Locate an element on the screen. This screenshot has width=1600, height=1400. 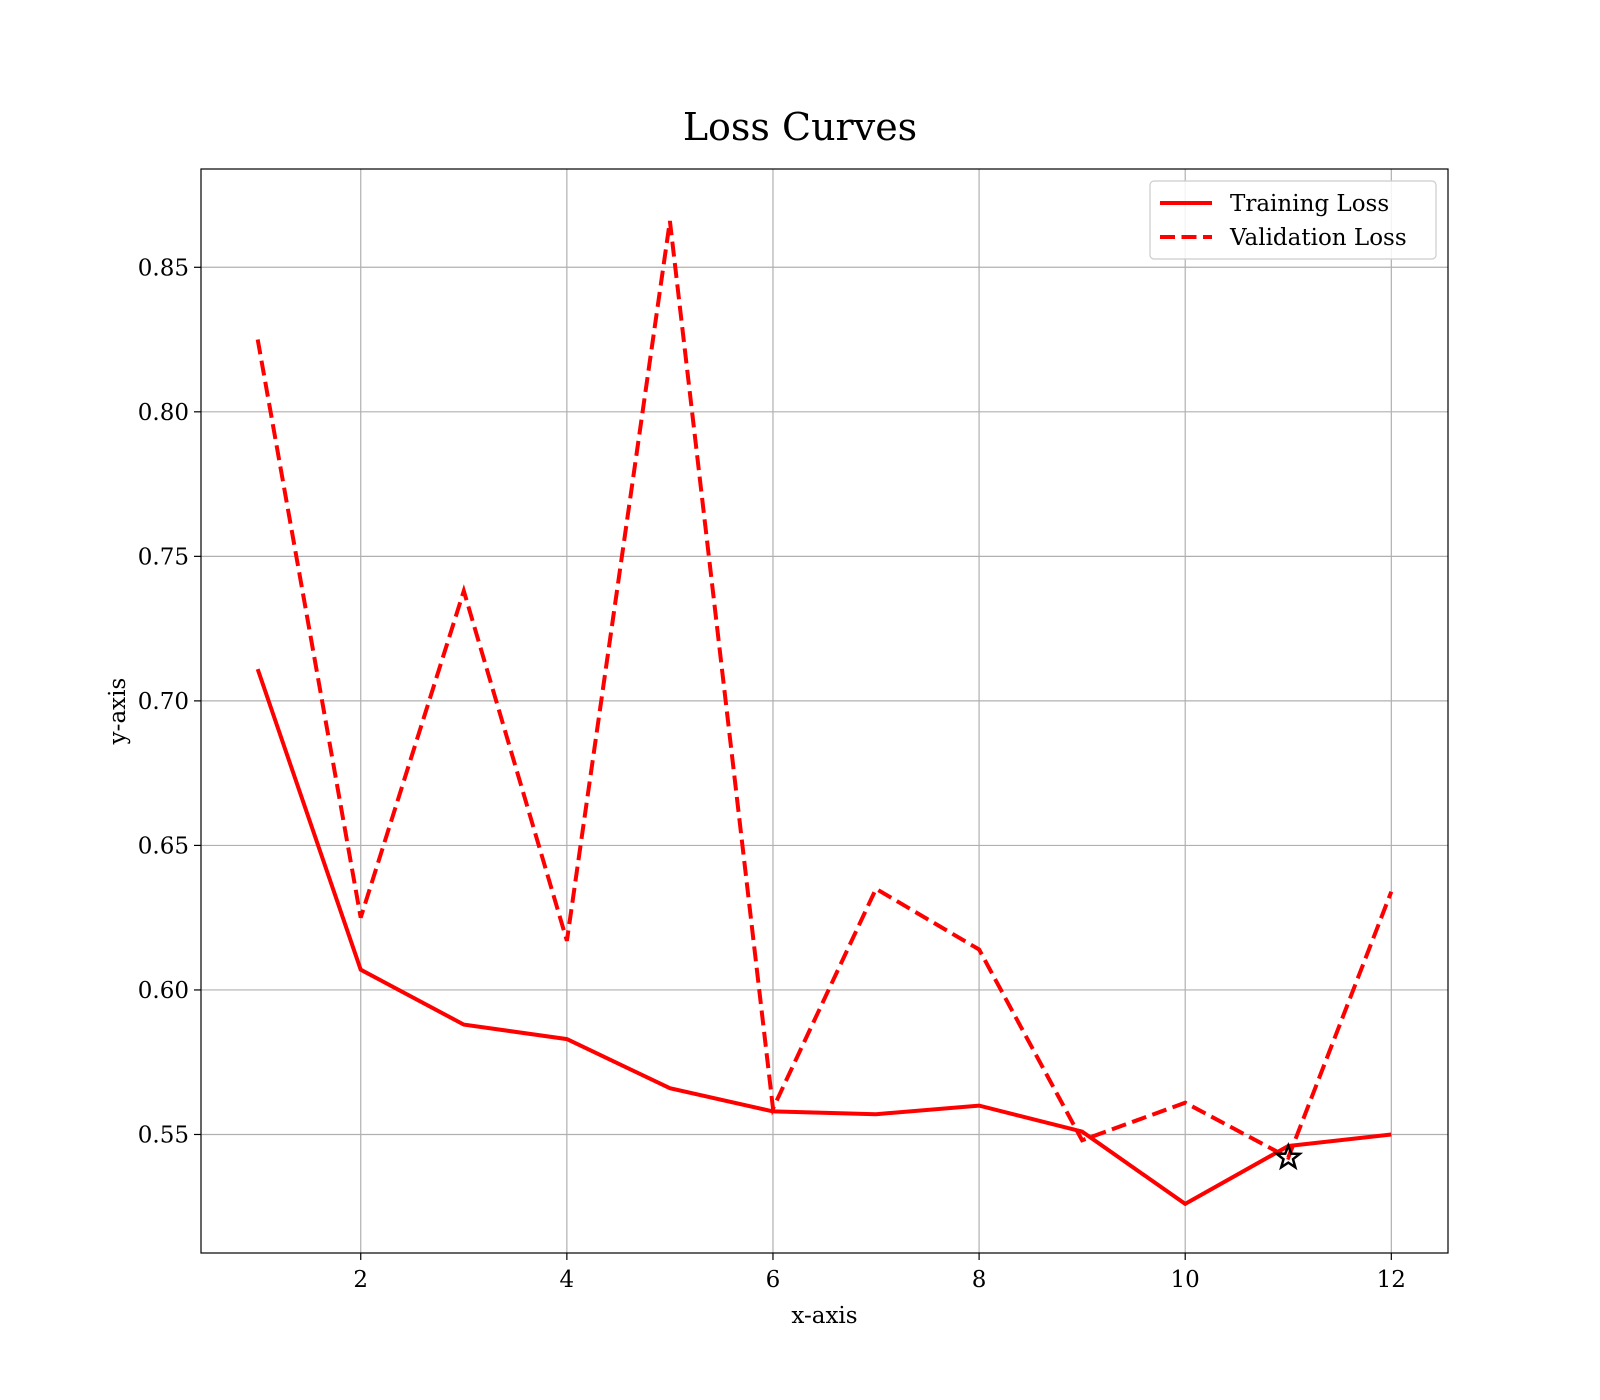
x-tick-label: 6 is located at coordinates (773, 1280).